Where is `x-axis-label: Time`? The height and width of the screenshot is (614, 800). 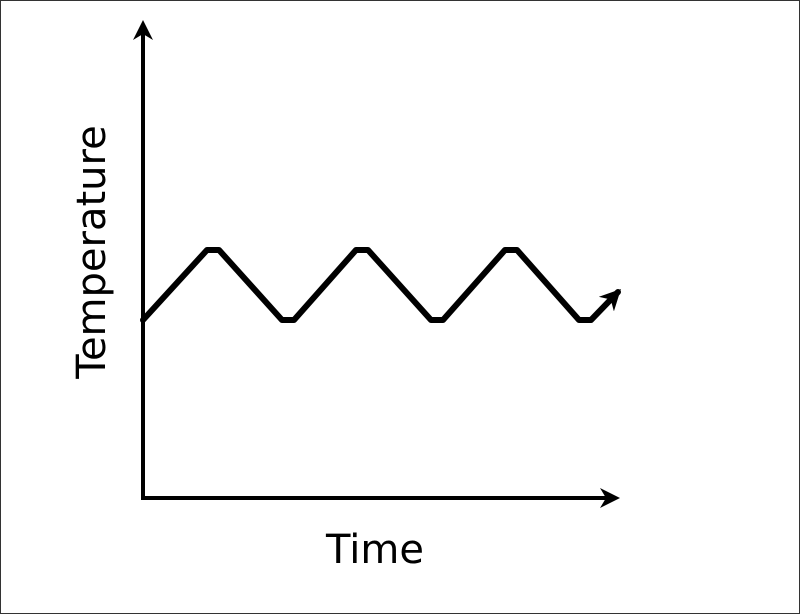 x-axis-label: Time is located at coordinates (374, 550).